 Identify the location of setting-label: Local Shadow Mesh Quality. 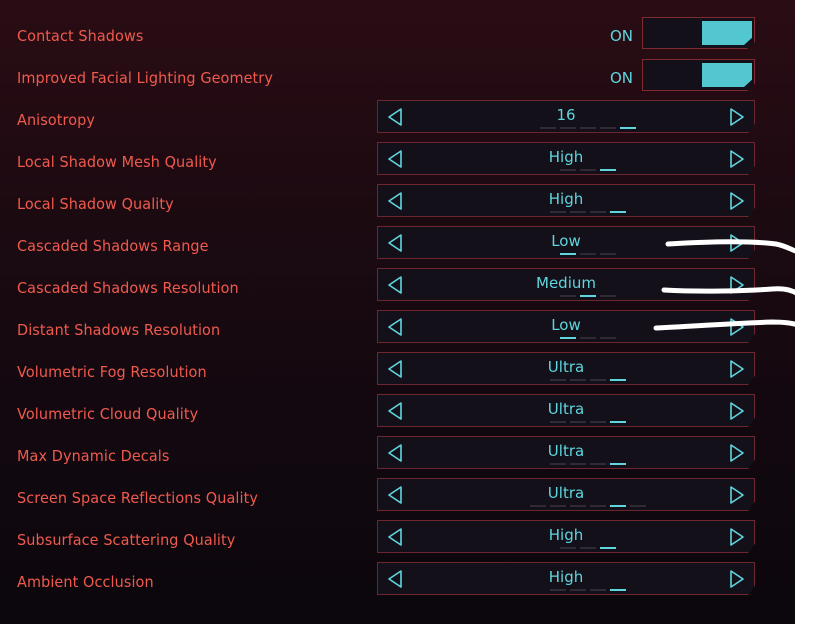
(117, 162).